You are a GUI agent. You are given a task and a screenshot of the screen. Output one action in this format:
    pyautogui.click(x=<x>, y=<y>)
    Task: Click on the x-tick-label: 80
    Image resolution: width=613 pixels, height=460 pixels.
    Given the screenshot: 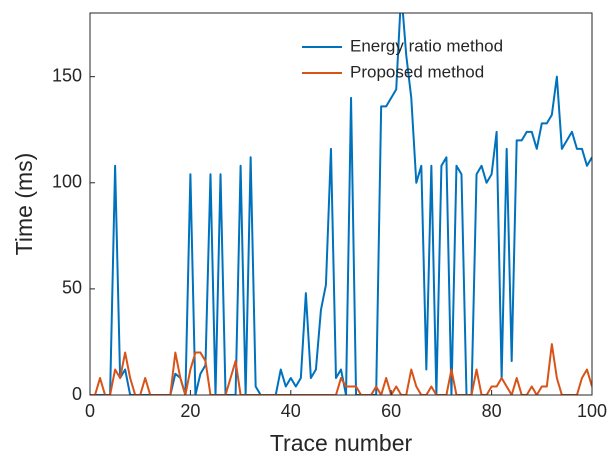 What is the action you would take?
    pyautogui.click(x=492, y=411)
    